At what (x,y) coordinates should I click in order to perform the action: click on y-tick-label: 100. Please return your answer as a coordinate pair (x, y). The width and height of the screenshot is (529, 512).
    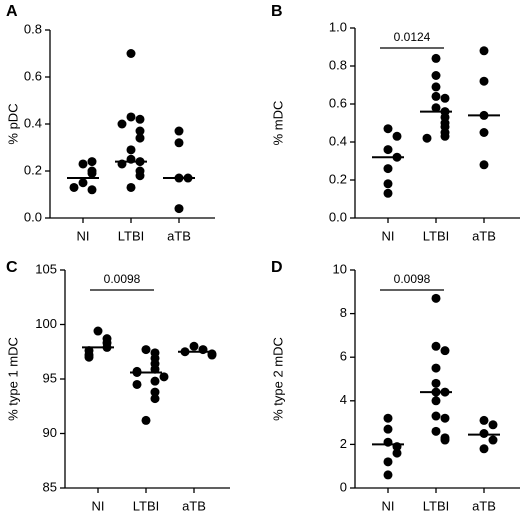
    Looking at the image, I should click on (46, 323).